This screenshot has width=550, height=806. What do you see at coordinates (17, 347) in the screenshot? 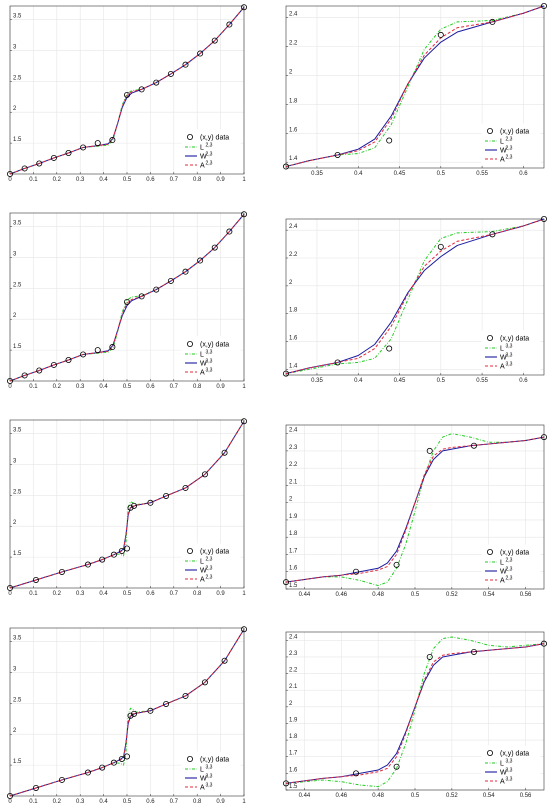
I see `y-tick-label: 1.5` at bounding box center [17, 347].